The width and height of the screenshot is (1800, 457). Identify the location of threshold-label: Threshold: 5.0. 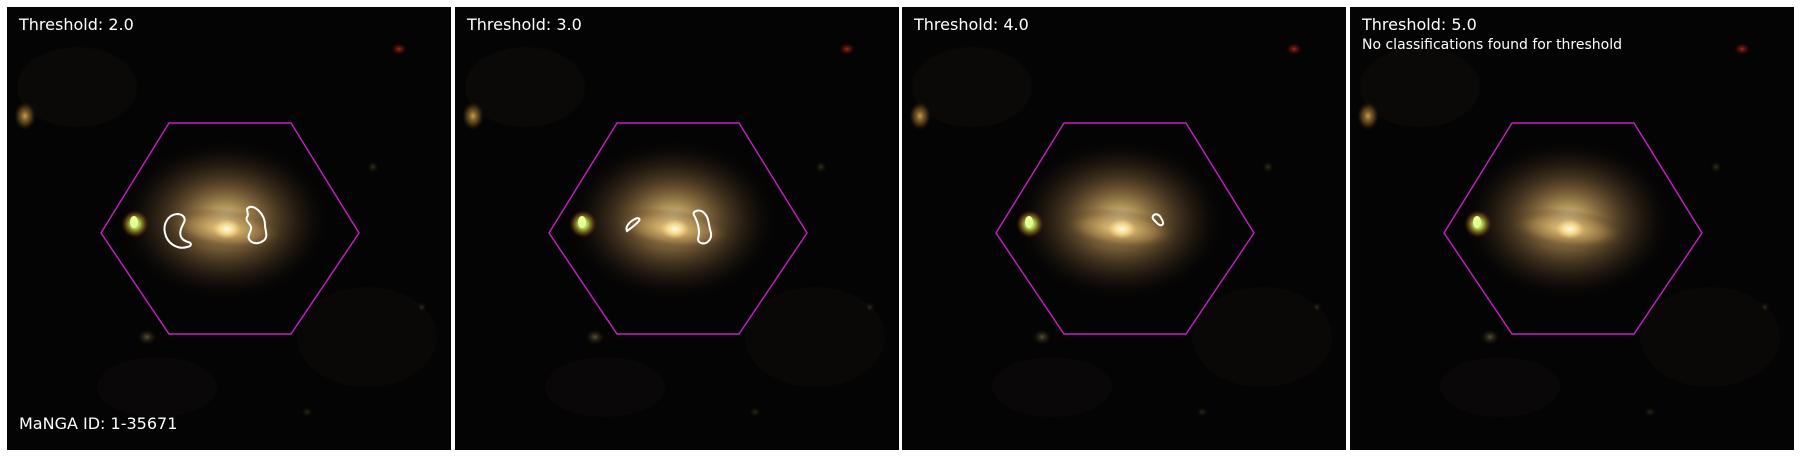
(1419, 24).